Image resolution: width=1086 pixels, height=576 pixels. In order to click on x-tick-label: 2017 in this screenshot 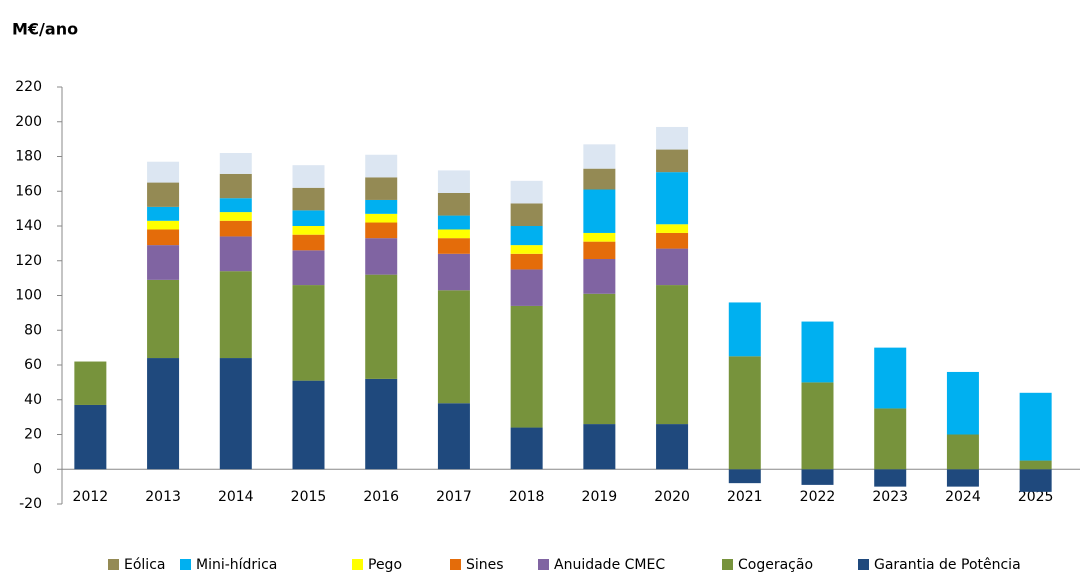, I will do `click(454, 497)`.